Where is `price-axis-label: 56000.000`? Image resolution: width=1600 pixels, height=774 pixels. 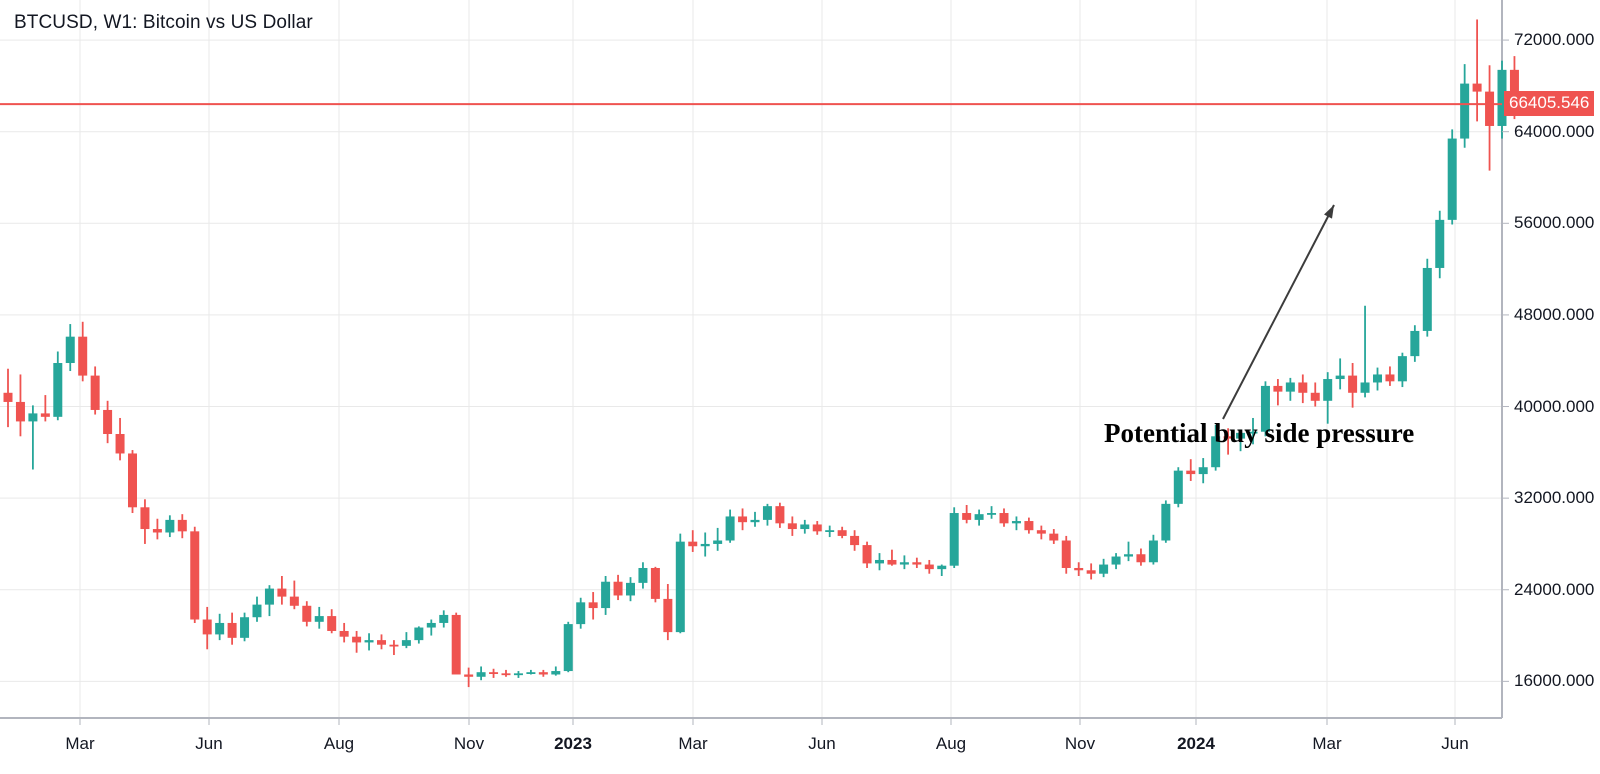 price-axis-label: 56000.000 is located at coordinates (1554, 223).